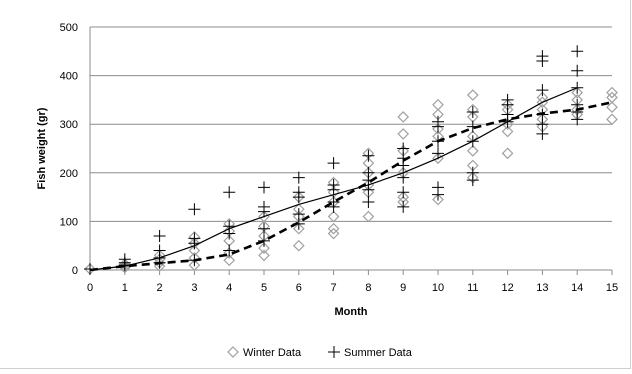  What do you see at coordinates (334, 288) in the screenshot?
I see `x-tick-label: 7` at bounding box center [334, 288].